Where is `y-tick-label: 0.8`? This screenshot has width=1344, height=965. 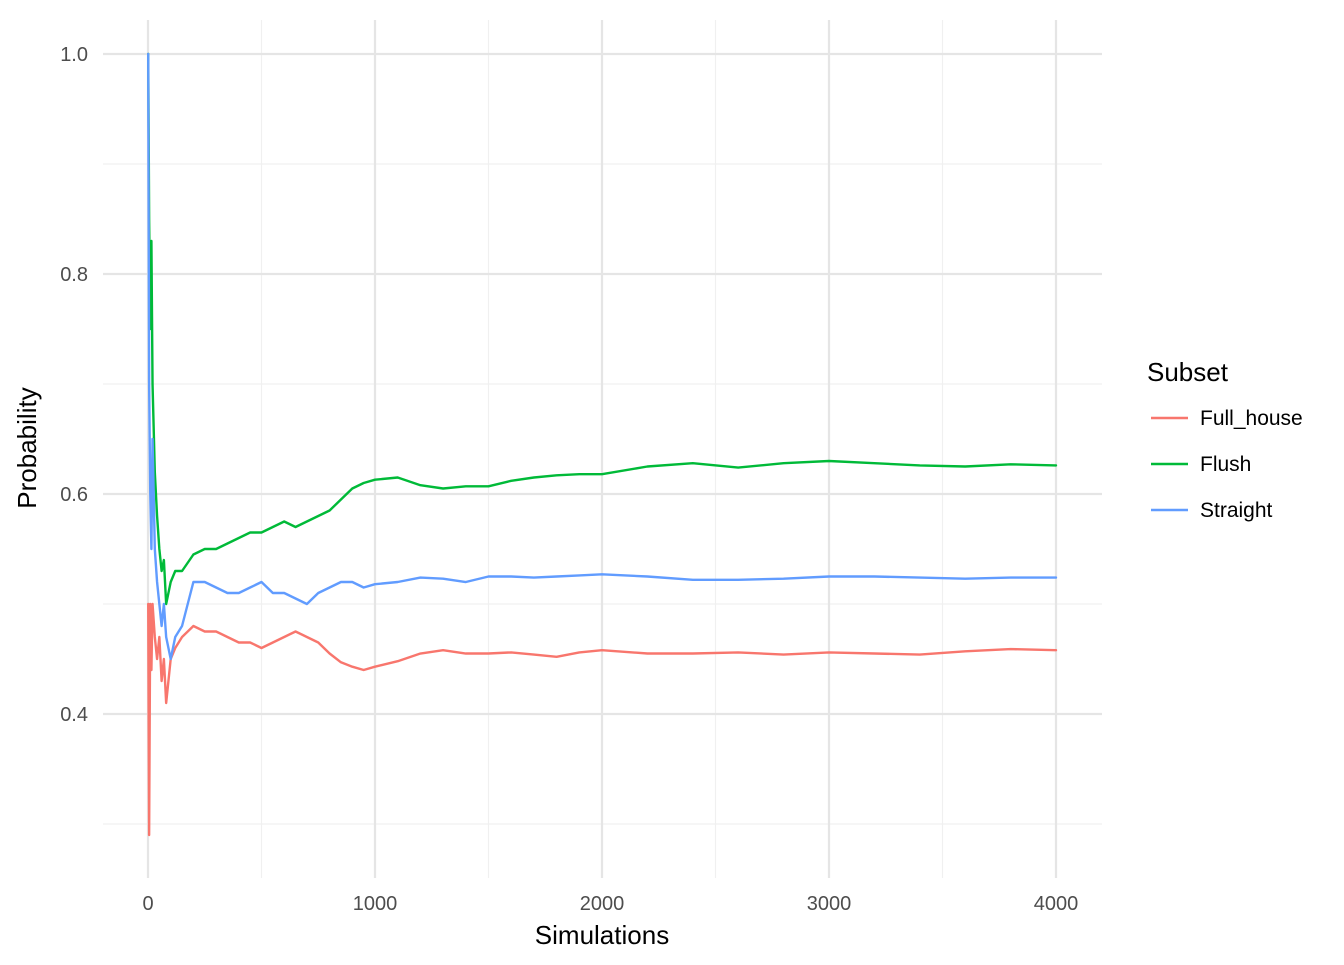
y-tick-label: 0.8 is located at coordinates (74, 275).